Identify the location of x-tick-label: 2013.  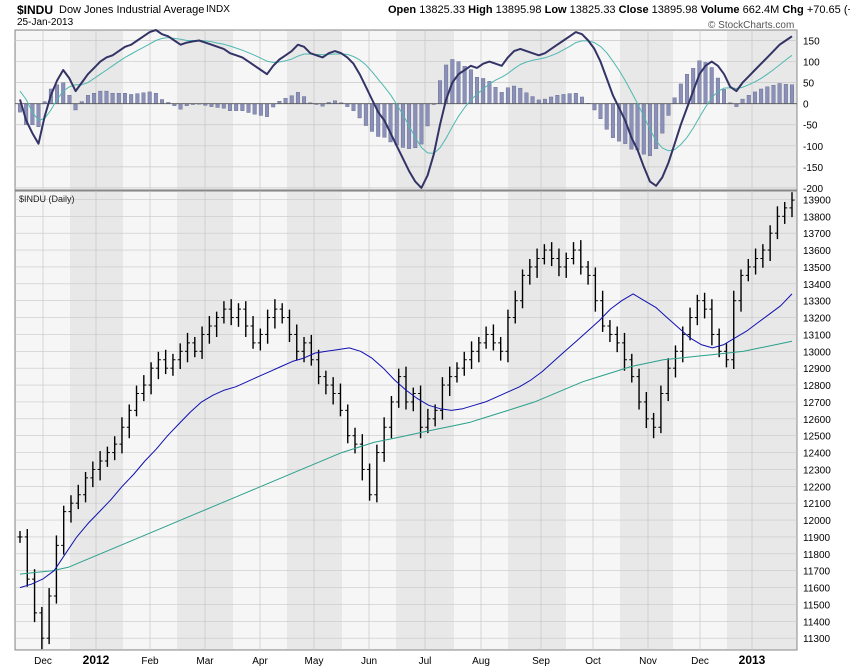
(752, 660).